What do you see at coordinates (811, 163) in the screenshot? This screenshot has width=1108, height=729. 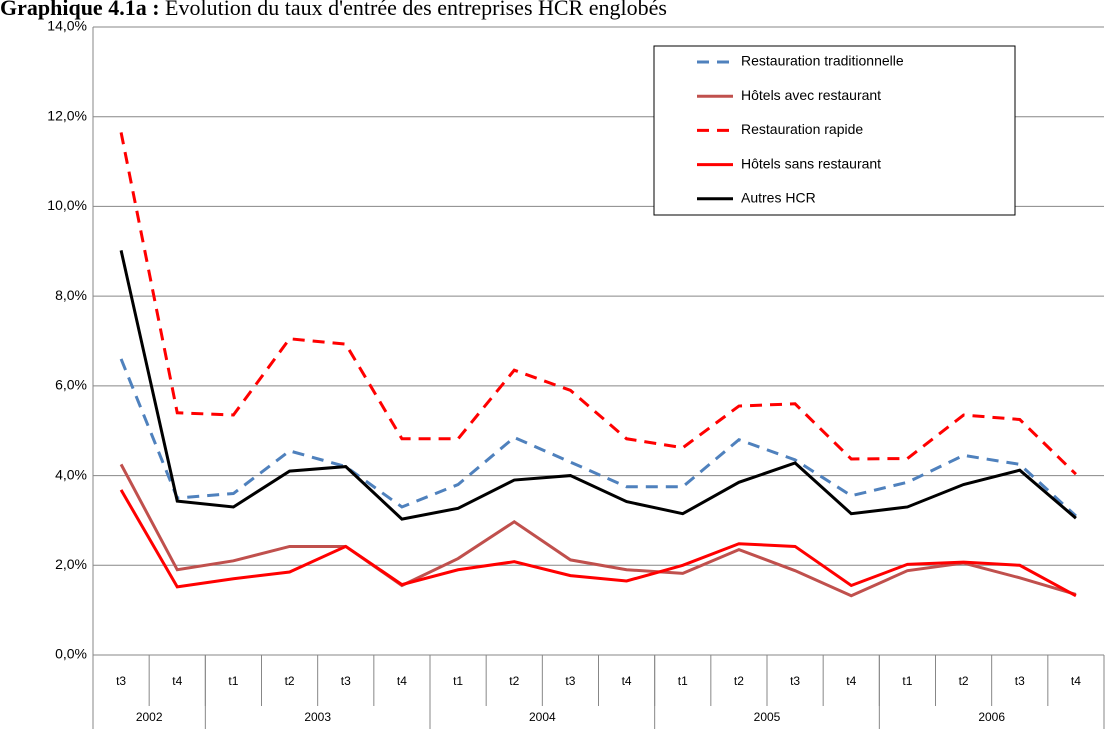 I see `legend-label: Hôtels sans restaurant` at bounding box center [811, 163].